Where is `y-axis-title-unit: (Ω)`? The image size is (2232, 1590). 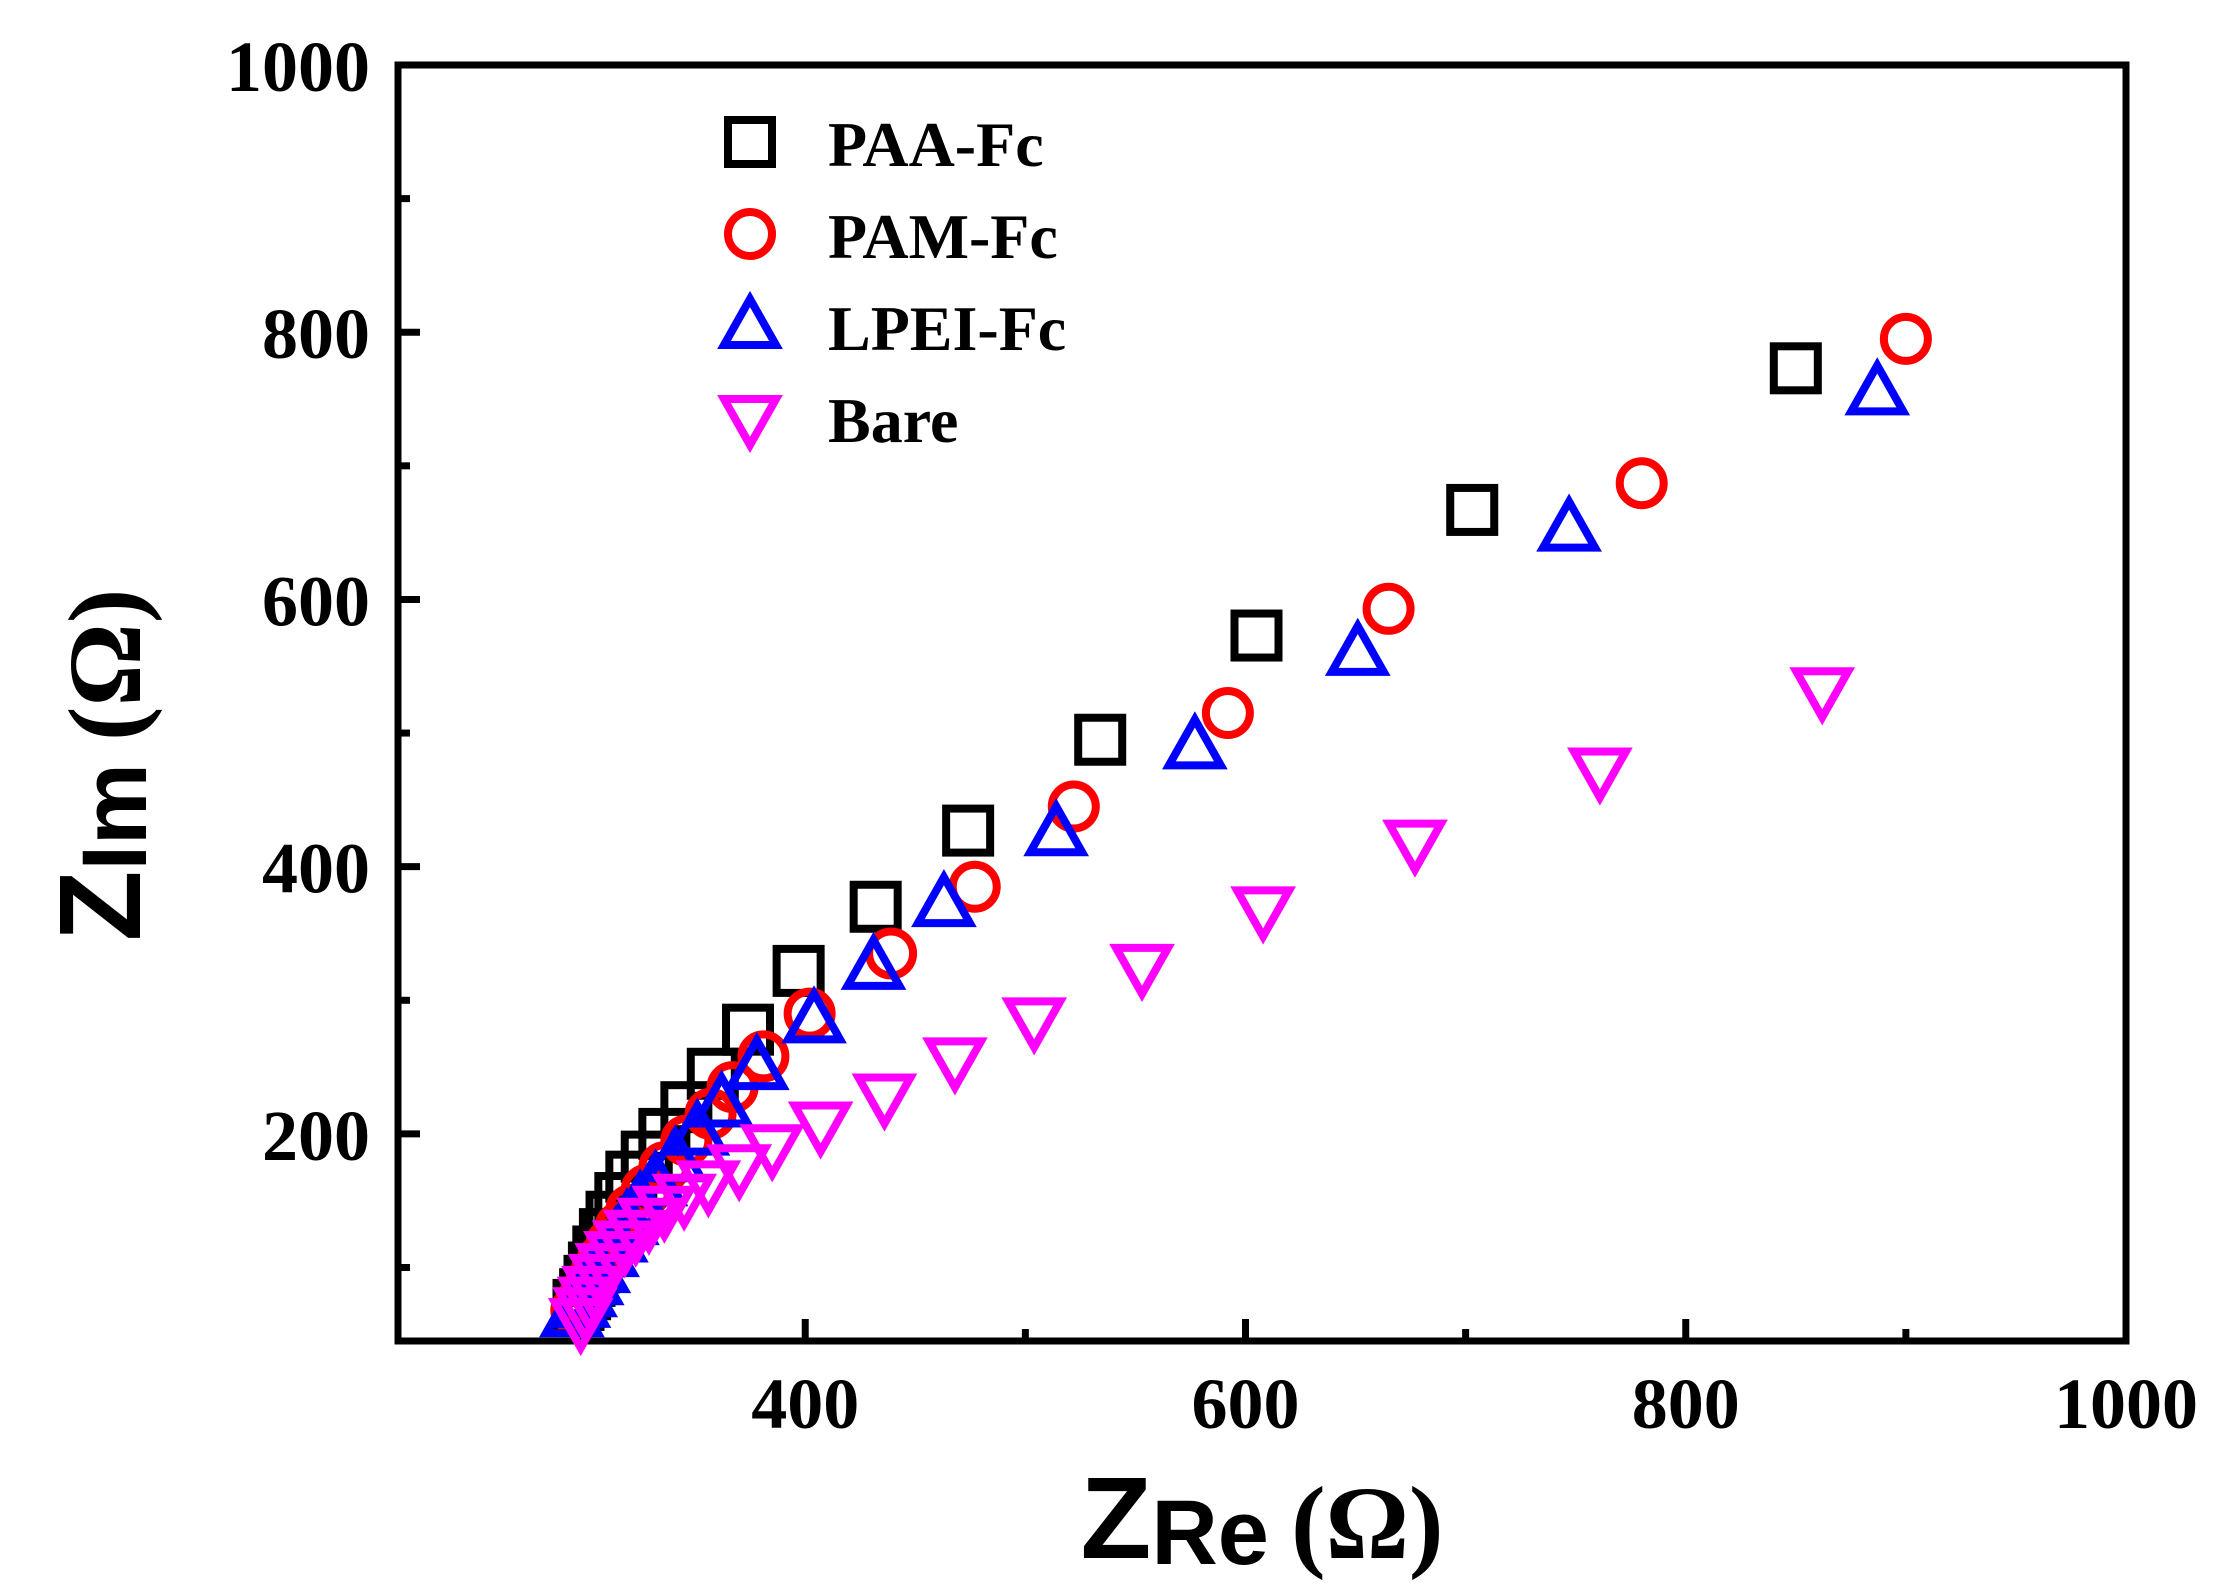
y-axis-title-unit: (Ω) is located at coordinates (105, 665).